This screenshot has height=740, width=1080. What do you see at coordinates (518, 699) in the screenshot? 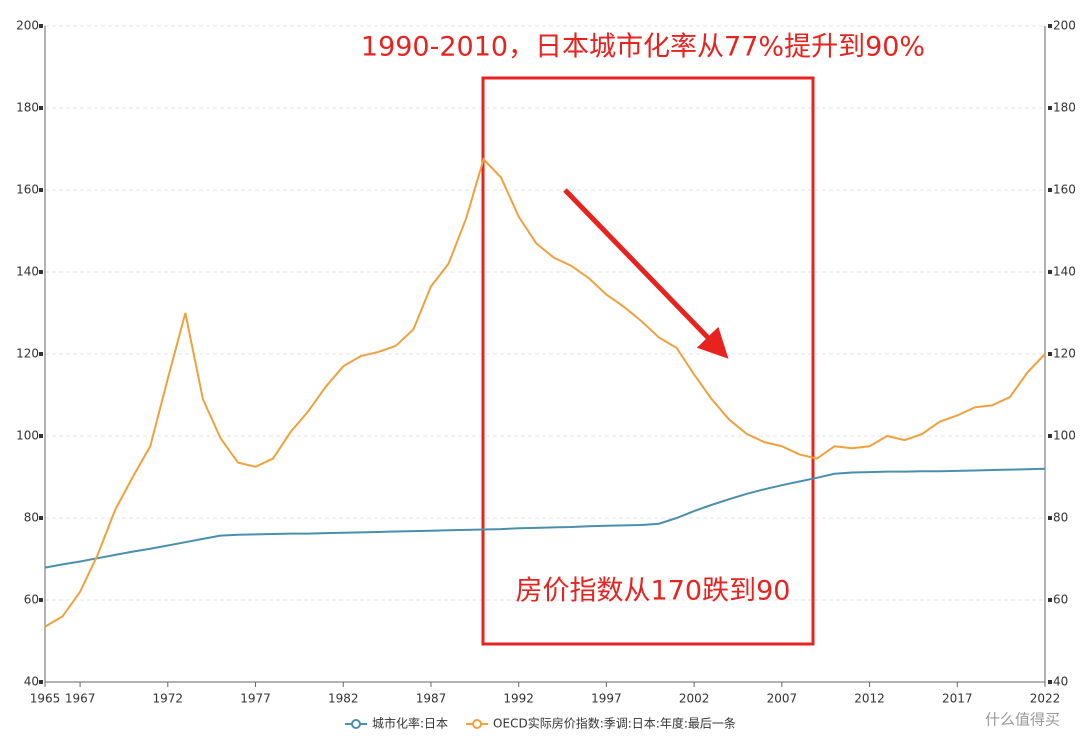
I see `x-tick-label: 1992` at bounding box center [518, 699].